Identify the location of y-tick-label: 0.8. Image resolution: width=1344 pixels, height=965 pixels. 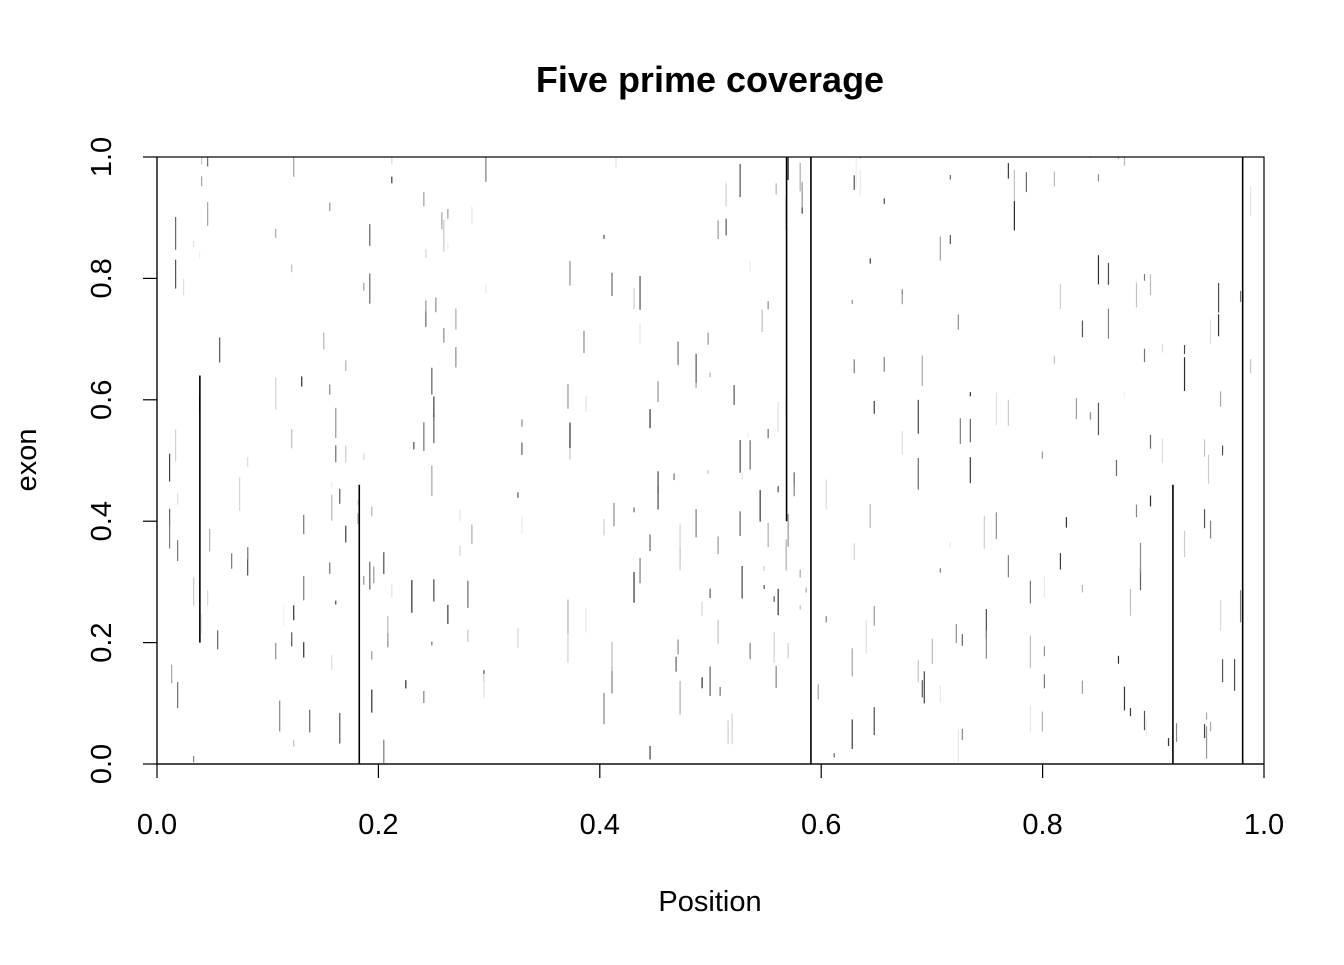
(102, 278).